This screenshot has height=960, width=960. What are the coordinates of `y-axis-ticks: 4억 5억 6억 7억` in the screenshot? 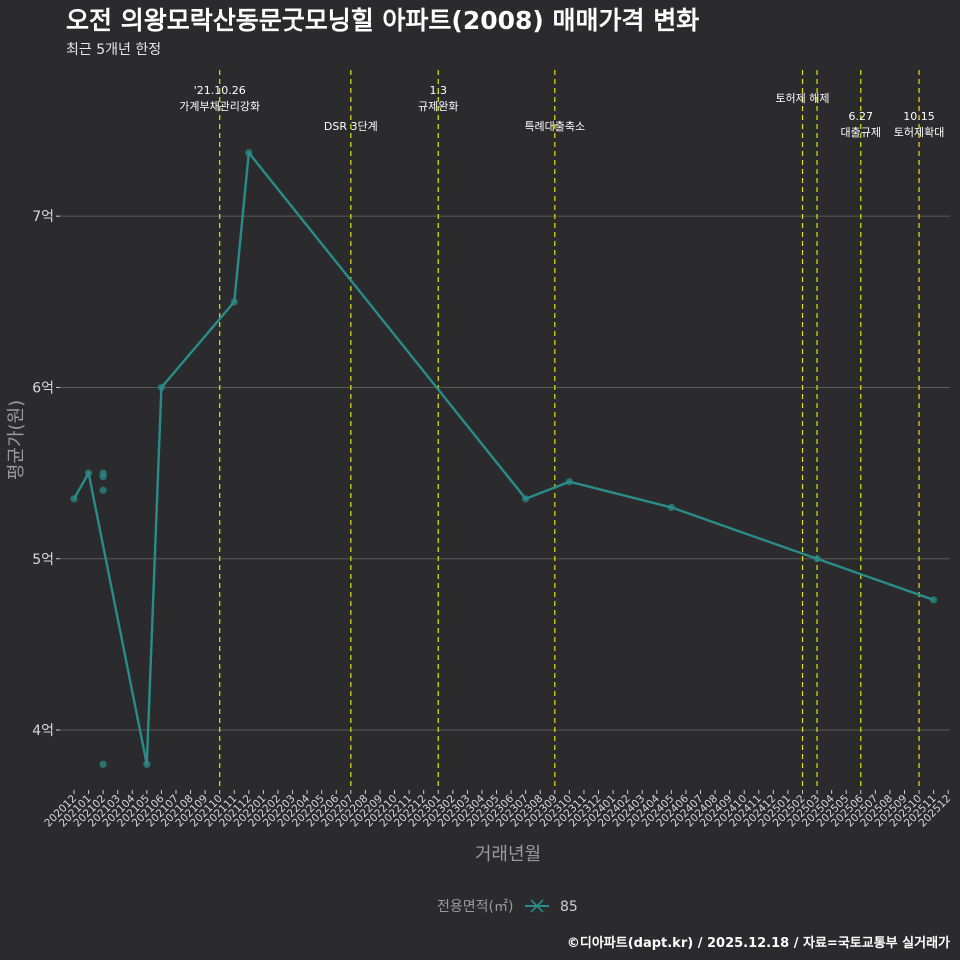 It's located at (46, 474).